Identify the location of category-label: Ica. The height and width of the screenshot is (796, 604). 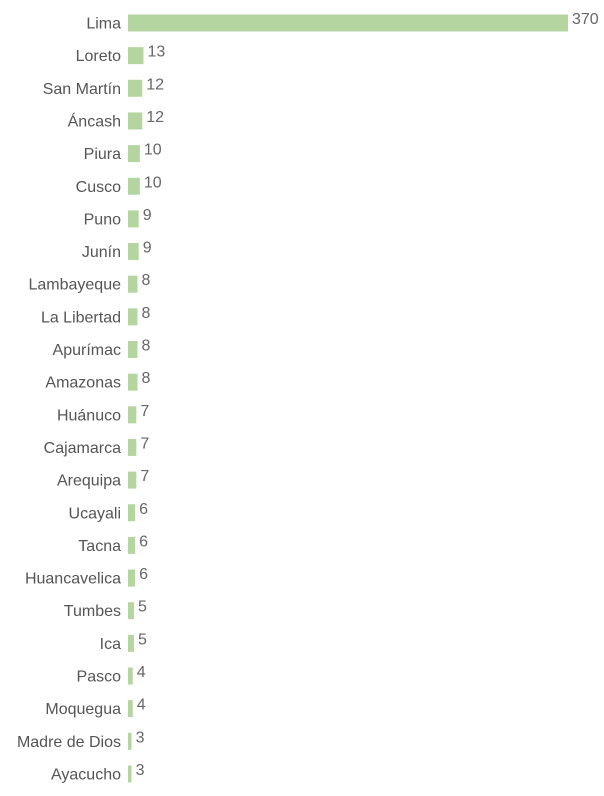
(110, 644).